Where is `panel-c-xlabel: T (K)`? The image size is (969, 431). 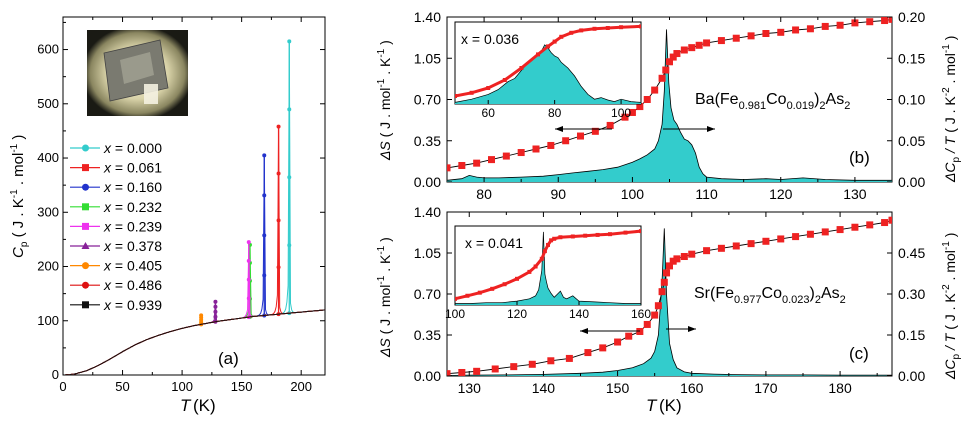 panel-c-xlabel: T (K) is located at coordinates (664, 405).